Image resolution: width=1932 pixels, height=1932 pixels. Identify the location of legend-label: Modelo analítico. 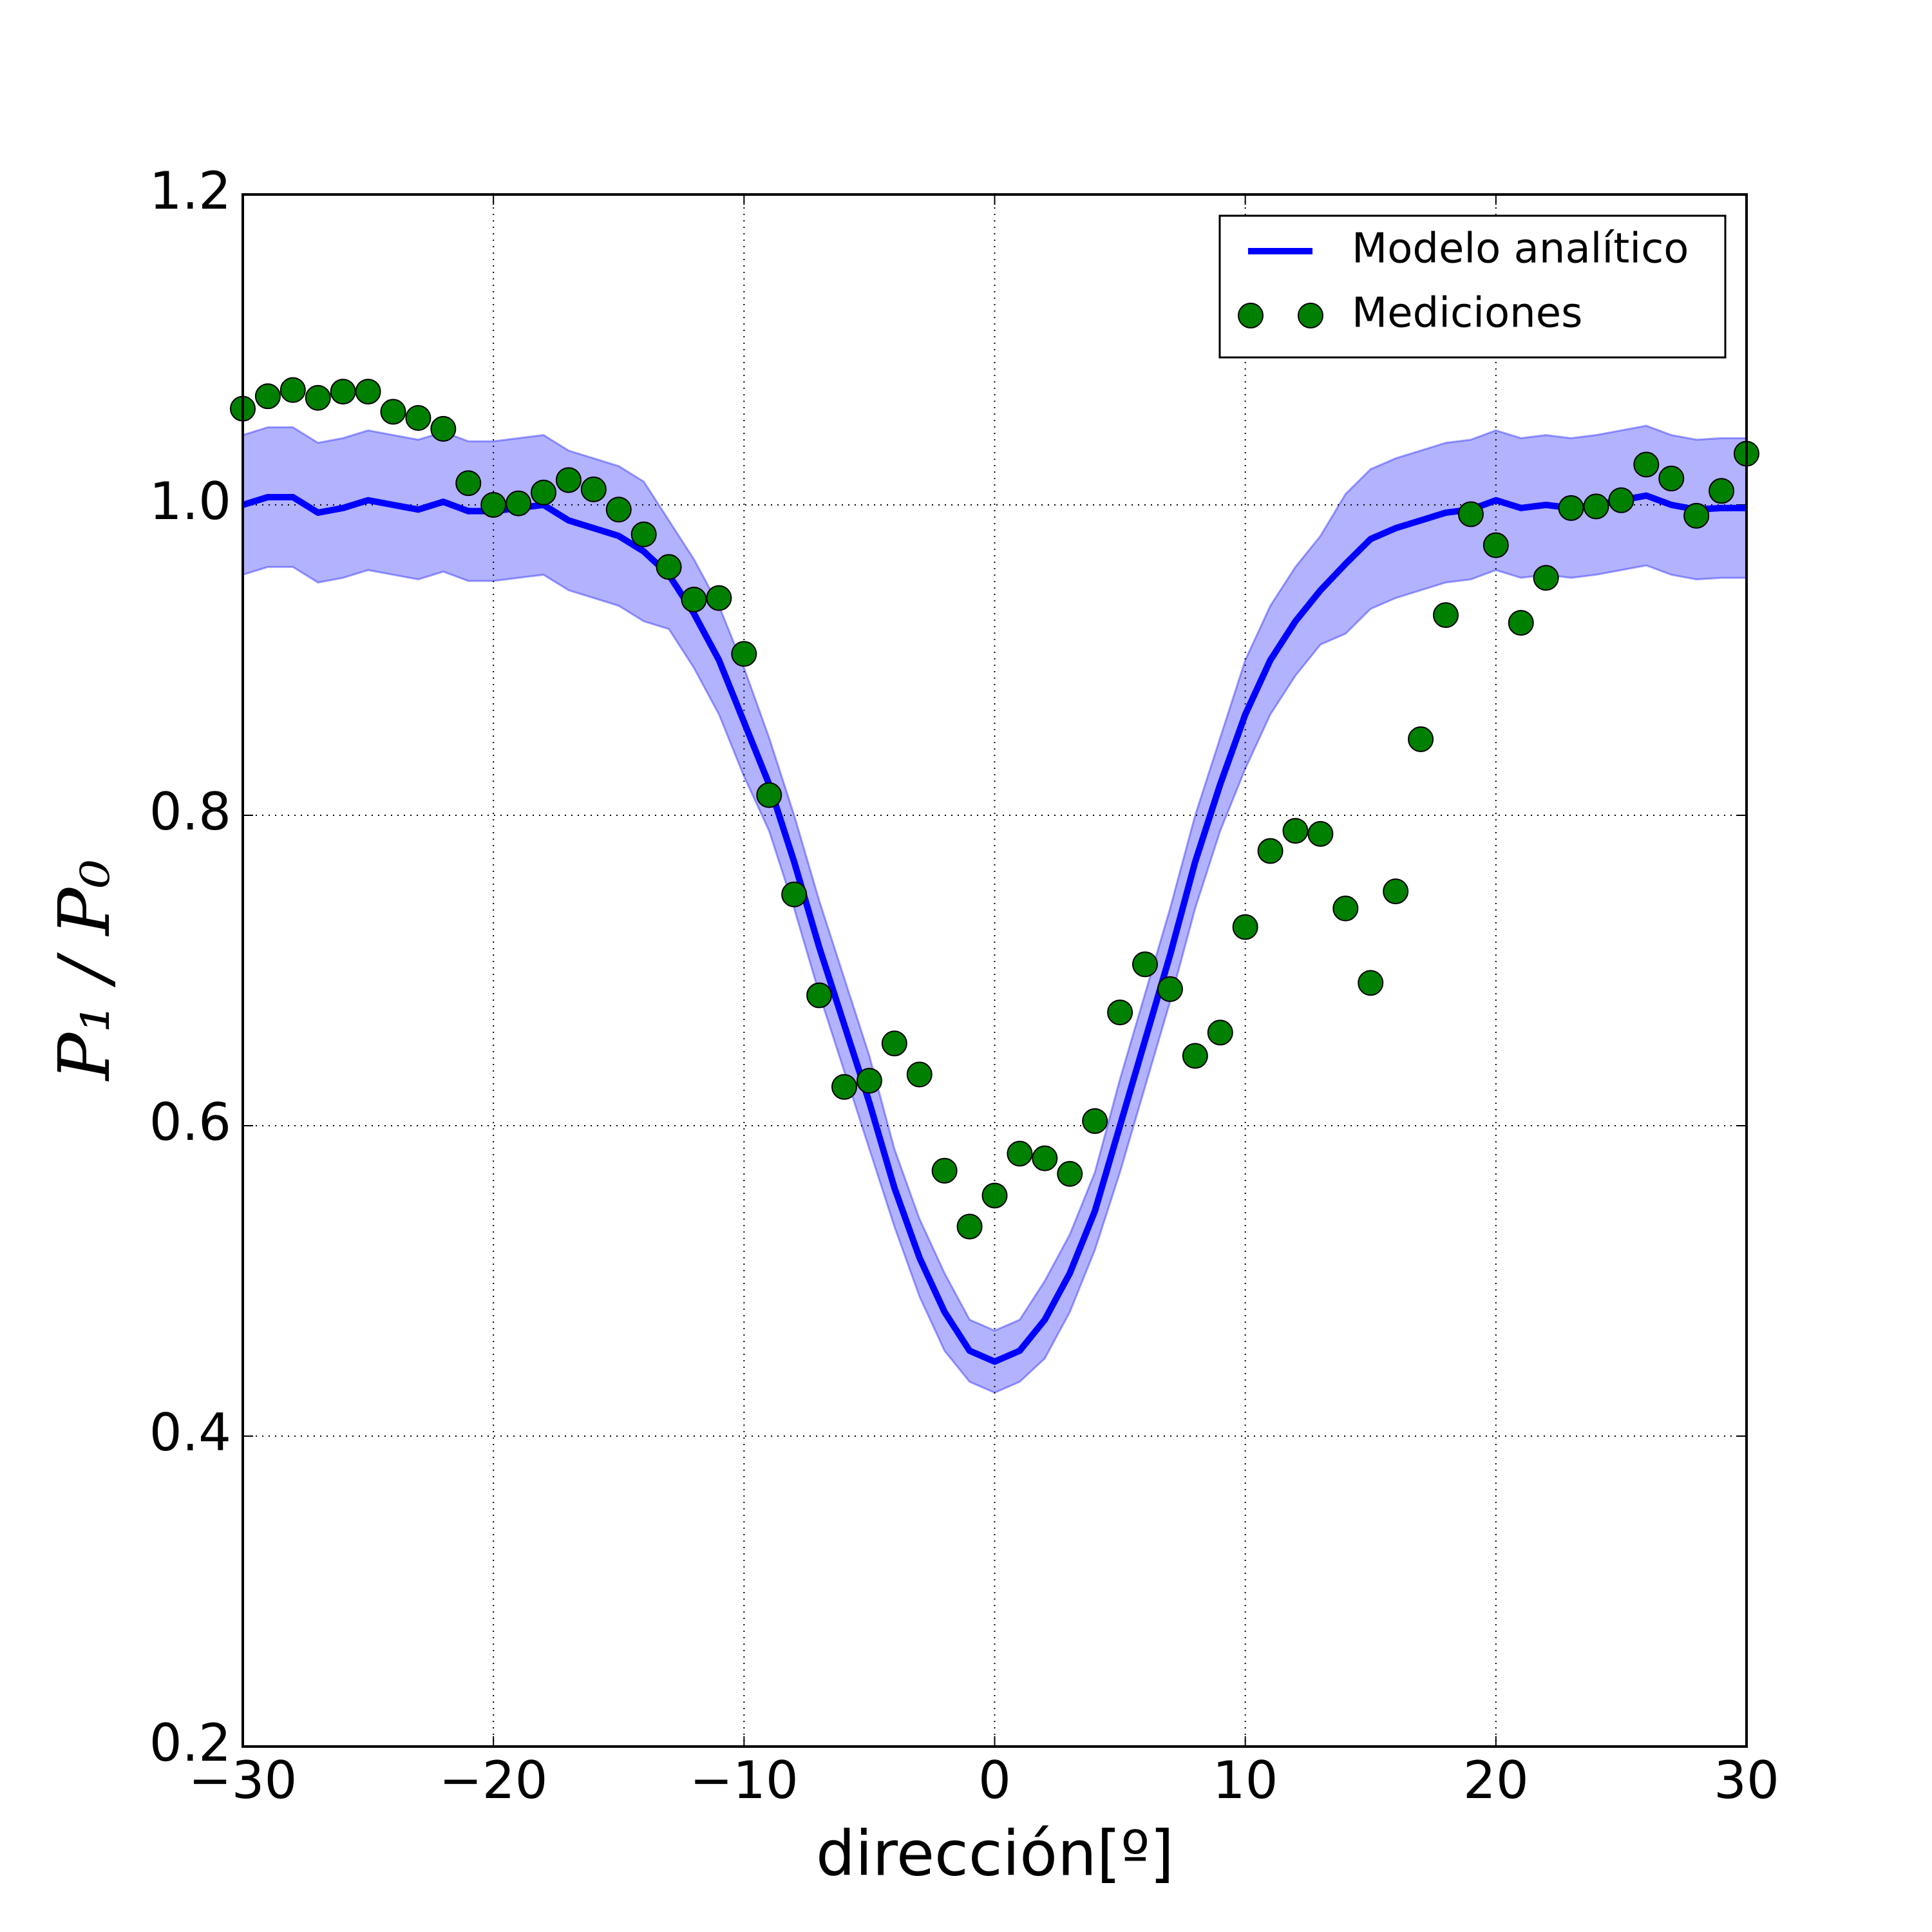
(1521, 249).